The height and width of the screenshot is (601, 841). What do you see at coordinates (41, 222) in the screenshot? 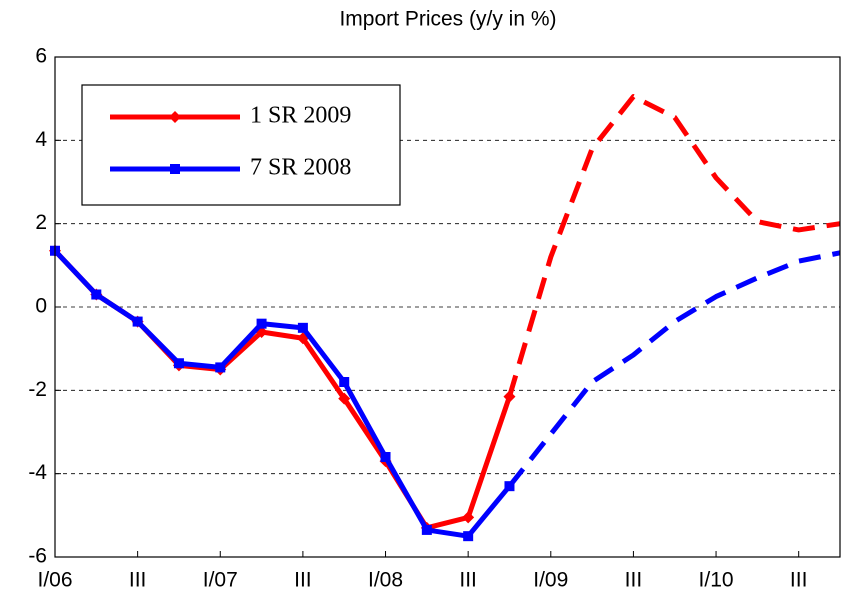
I see `y-tick-label: 2` at bounding box center [41, 222].